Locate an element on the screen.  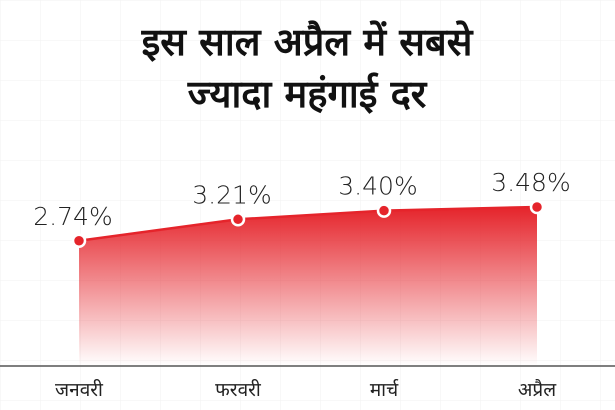
value-label: 3.21% is located at coordinates (231, 194).